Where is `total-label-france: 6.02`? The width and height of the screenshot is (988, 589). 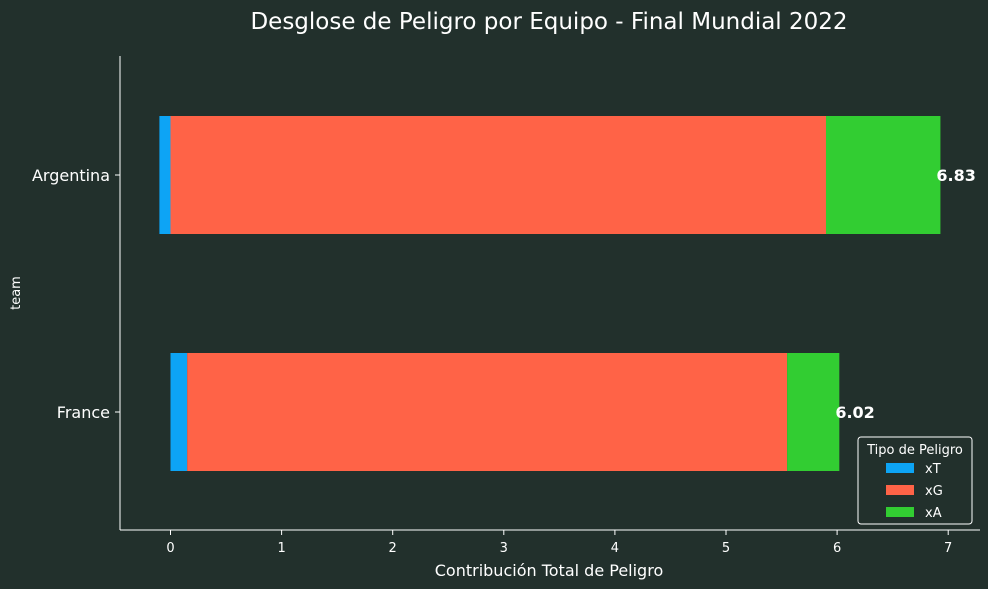 total-label-france: 6.02 is located at coordinates (854, 412).